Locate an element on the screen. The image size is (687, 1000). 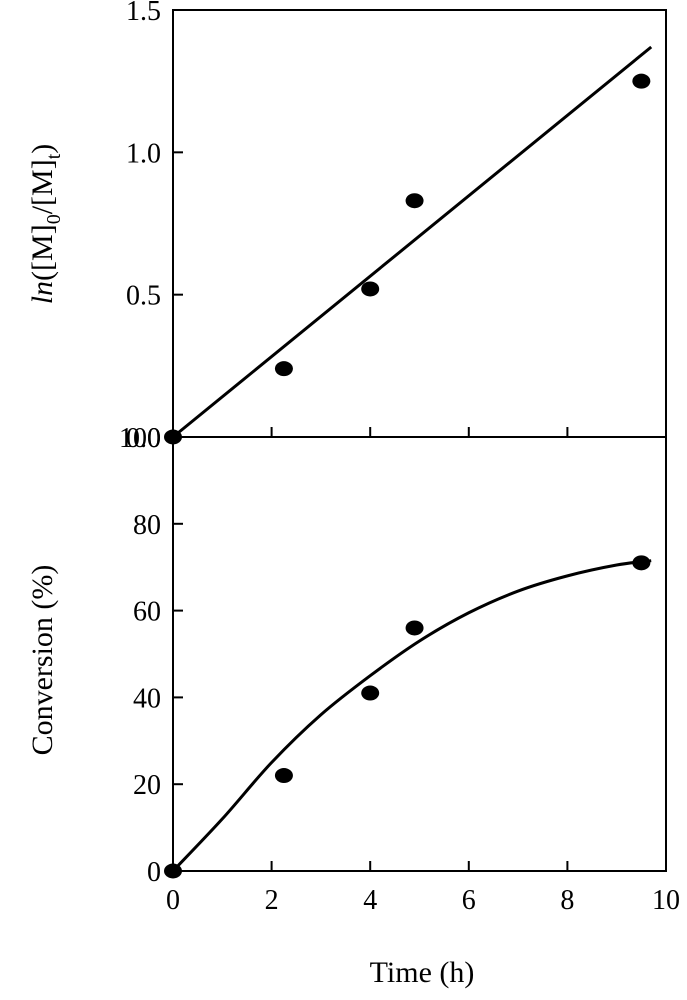
x-tick-label: 10 is located at coordinates (666, 900).